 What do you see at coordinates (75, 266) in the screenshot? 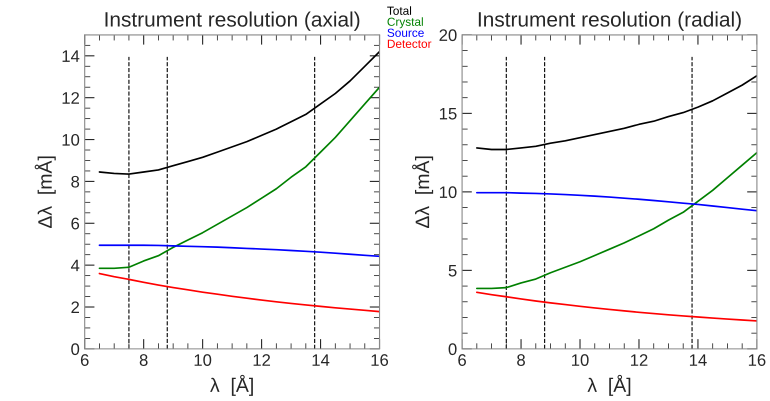
I see `y-tick-label: 4` at bounding box center [75, 266].